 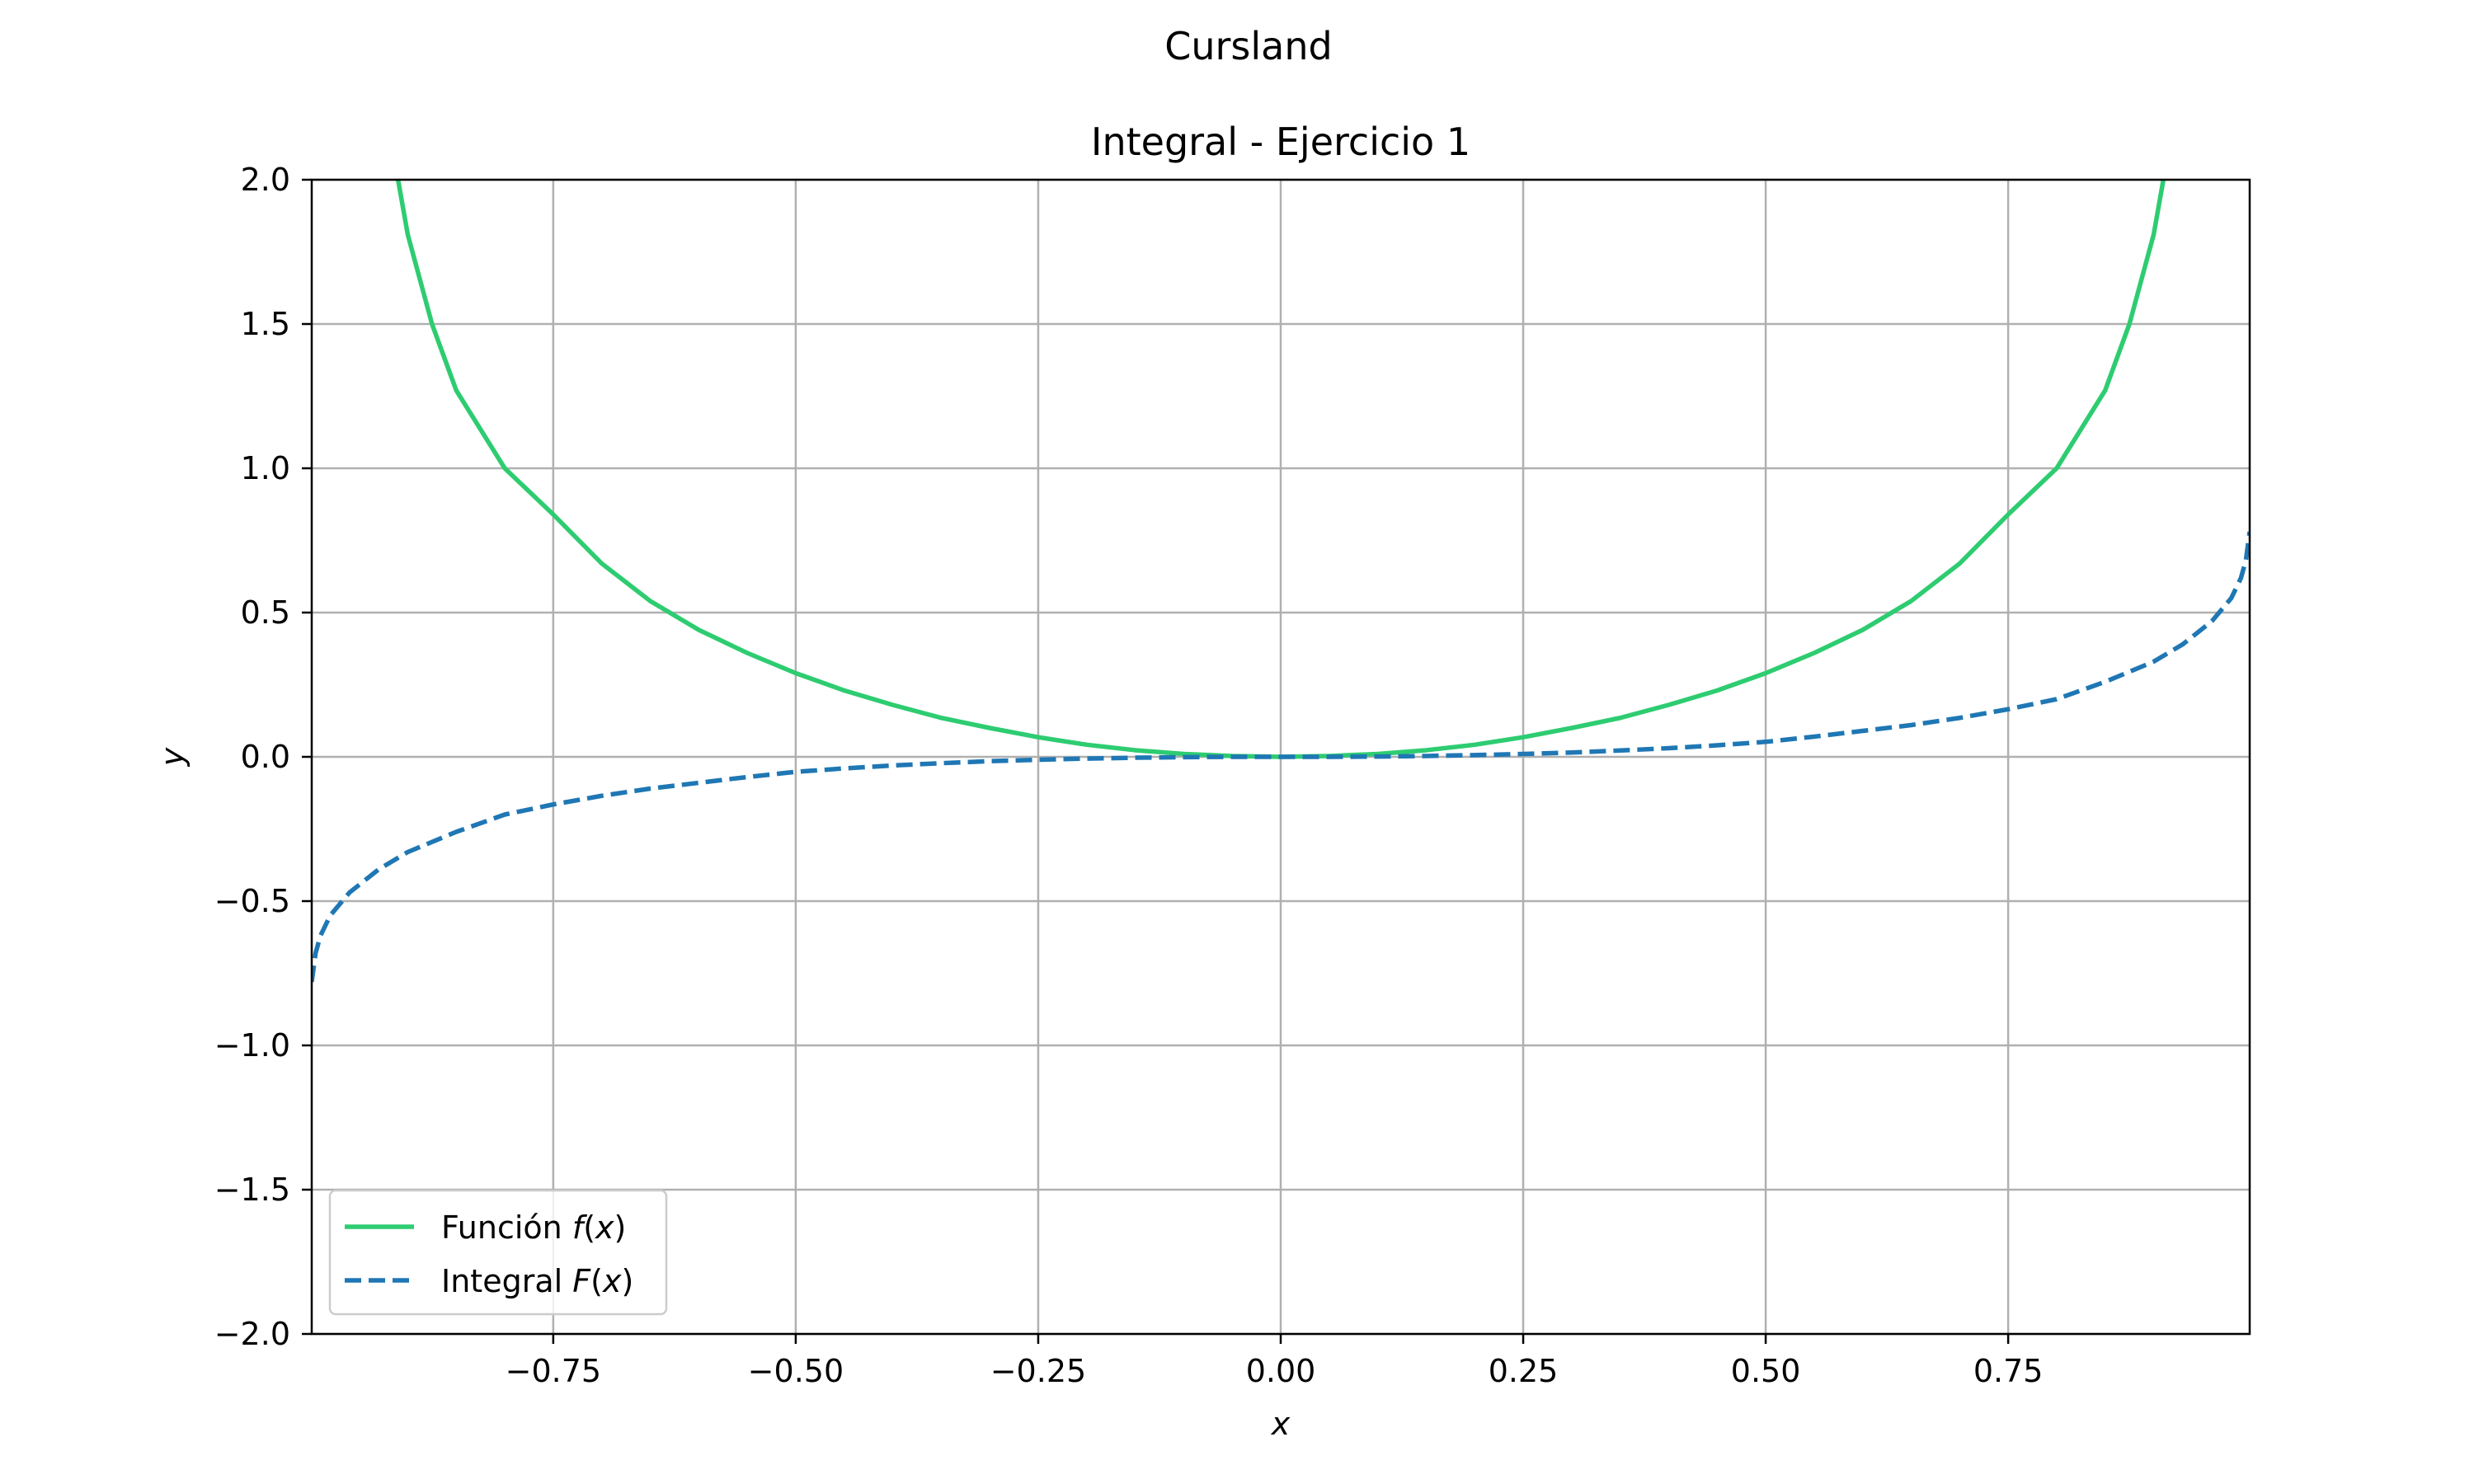 I want to click on legend-label: Integral F(x), so click(x=537, y=1281).